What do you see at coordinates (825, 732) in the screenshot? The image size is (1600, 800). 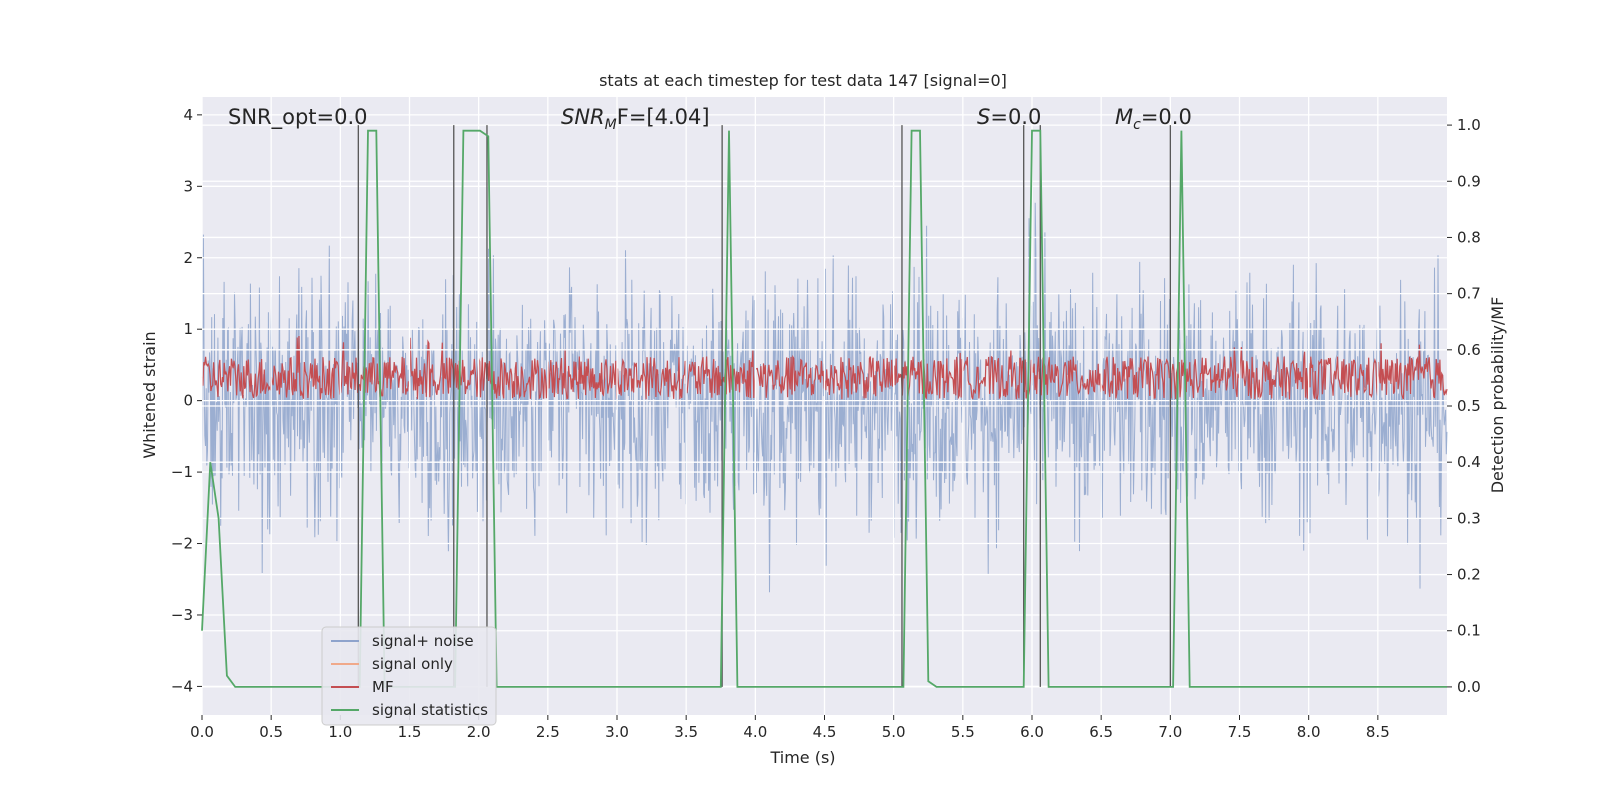 I see `x-tick-label-9: 4.5` at bounding box center [825, 732].